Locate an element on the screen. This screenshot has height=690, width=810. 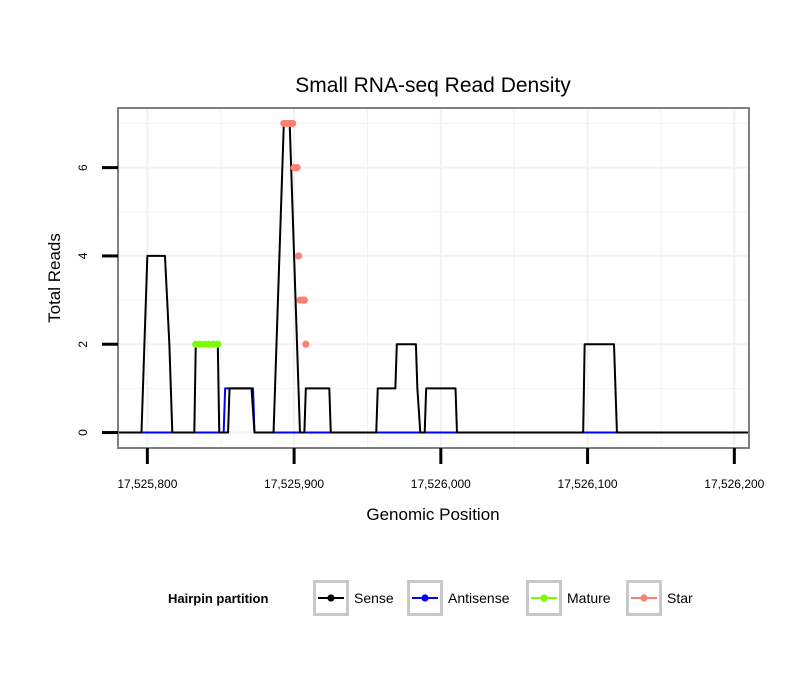
legend-title: Hairpin partition is located at coordinates (218, 598).